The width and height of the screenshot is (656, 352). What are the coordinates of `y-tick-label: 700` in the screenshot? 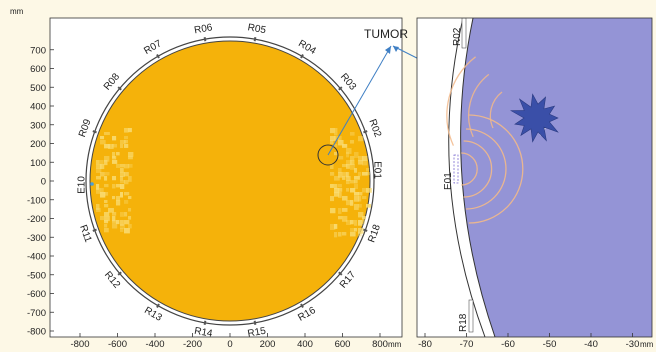 It's located at (38, 50).